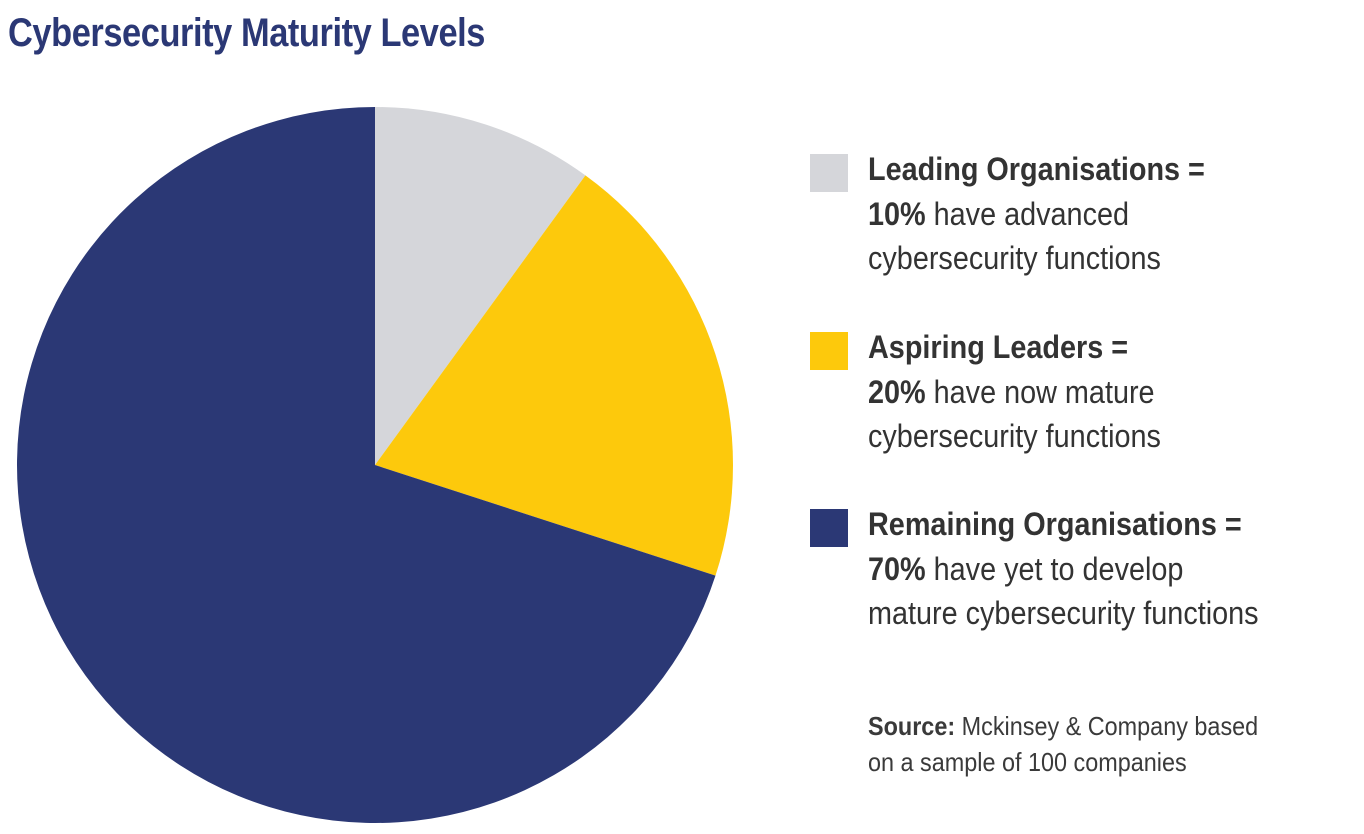  What do you see at coordinates (829, 351) in the screenshot?
I see `legend-swatch-aspiring` at bounding box center [829, 351].